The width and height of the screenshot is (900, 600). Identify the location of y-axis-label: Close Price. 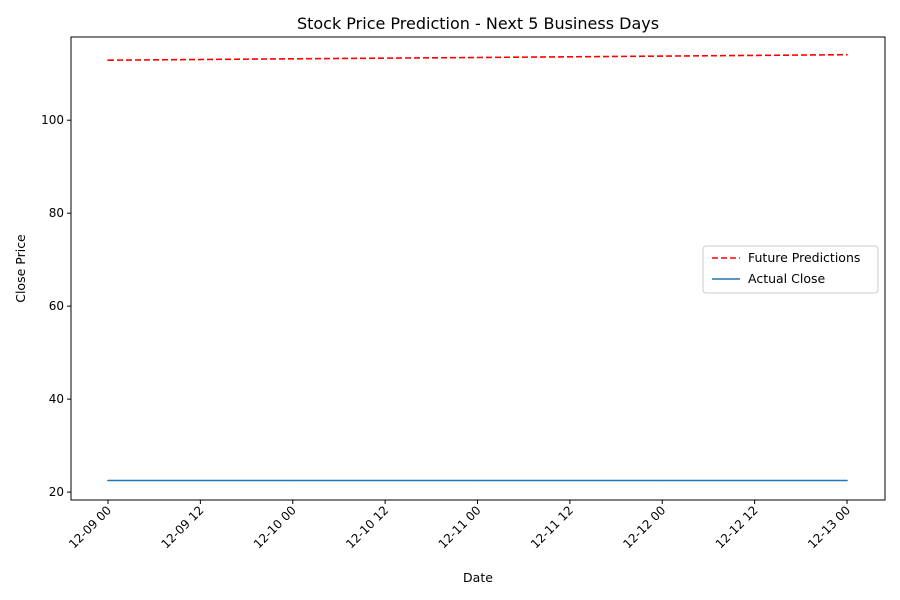
(20, 268).